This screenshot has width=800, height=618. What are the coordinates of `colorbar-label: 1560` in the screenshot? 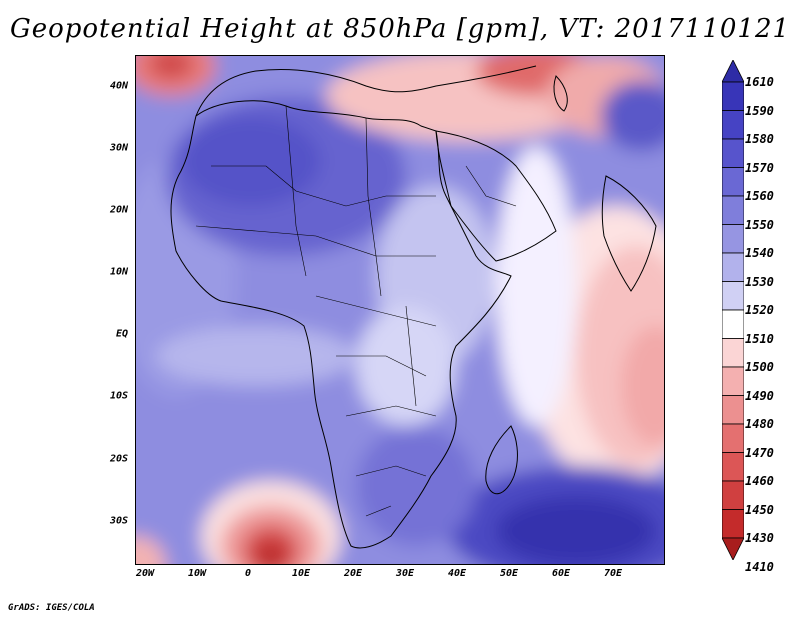 It's located at (759, 196).